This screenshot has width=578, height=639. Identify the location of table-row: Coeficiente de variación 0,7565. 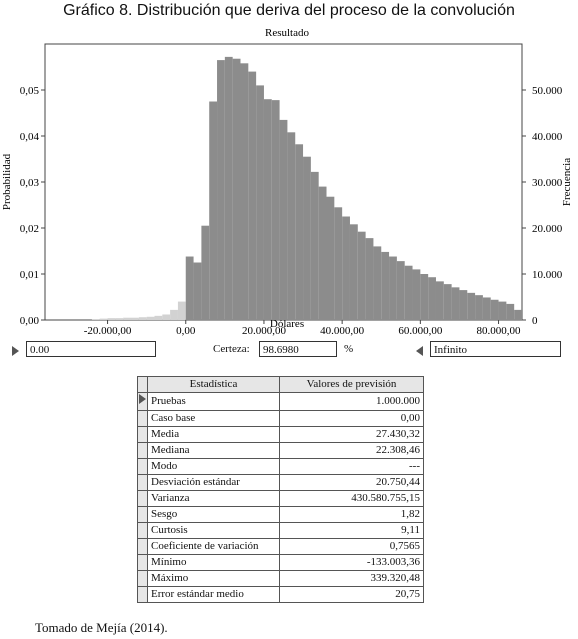
(280, 546).